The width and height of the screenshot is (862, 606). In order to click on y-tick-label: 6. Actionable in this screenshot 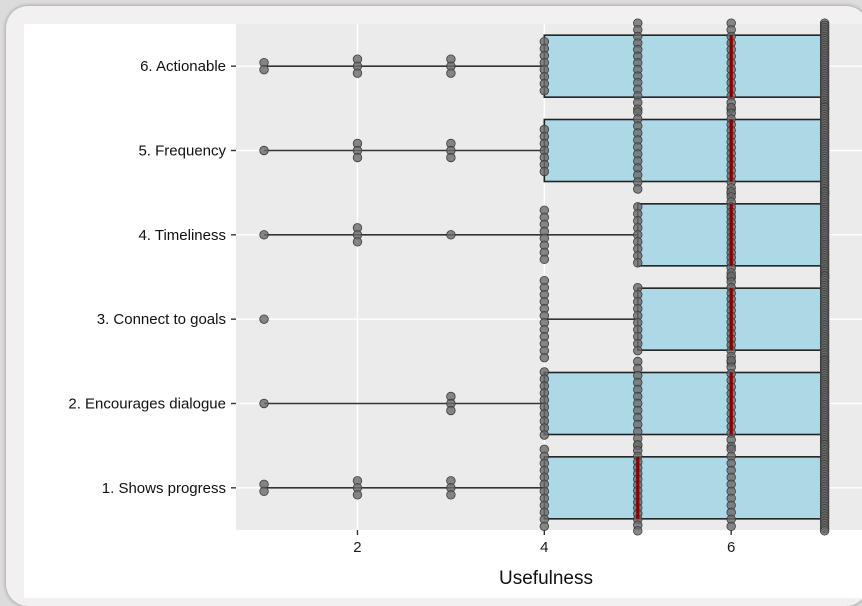, I will do `click(183, 66)`.